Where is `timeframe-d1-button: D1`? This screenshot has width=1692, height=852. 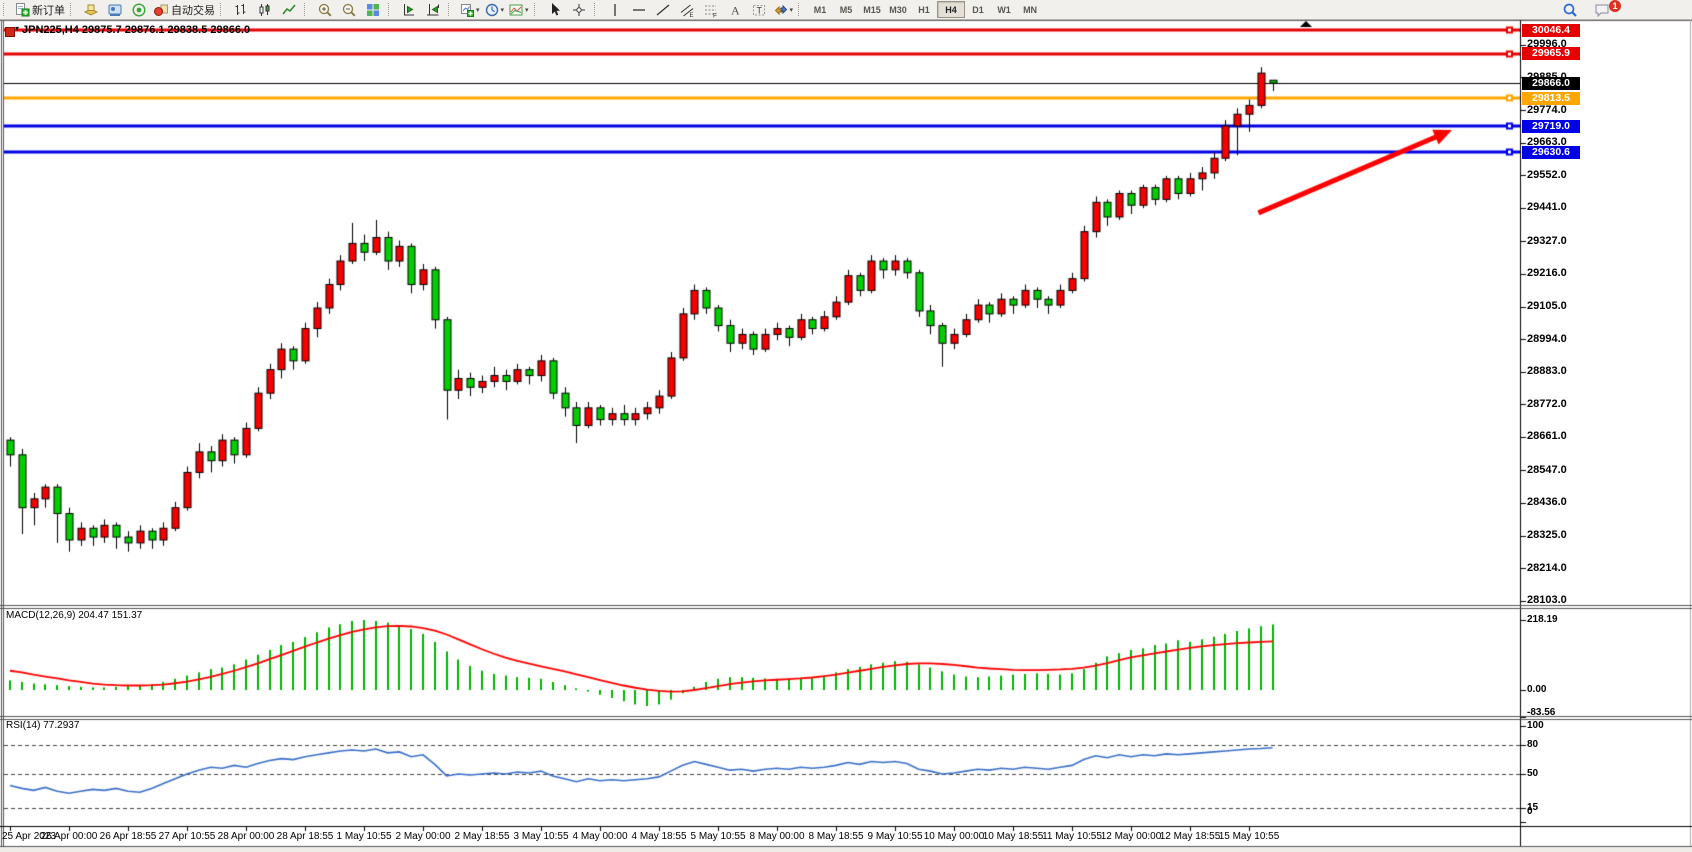 timeframe-d1-button: D1 is located at coordinates (978, 9).